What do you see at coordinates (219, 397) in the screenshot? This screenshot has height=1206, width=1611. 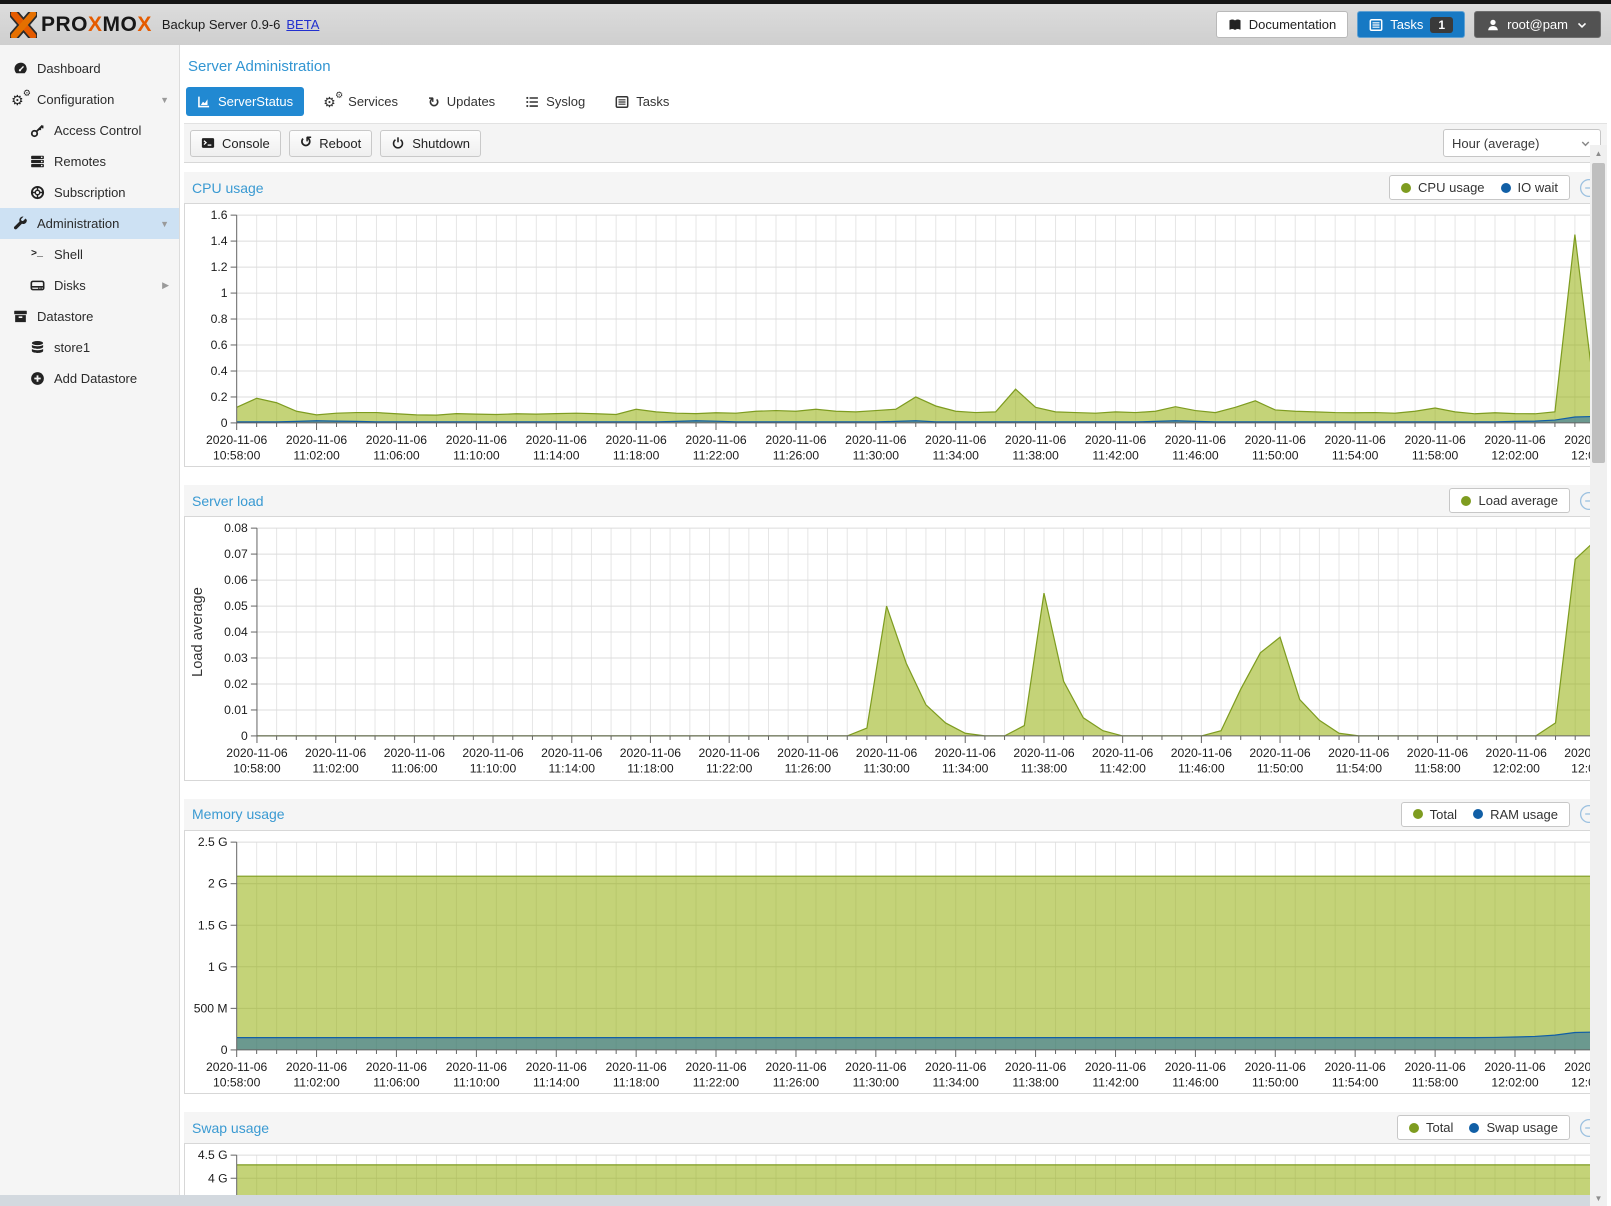 I see `svg-text: 0.2` at bounding box center [219, 397].